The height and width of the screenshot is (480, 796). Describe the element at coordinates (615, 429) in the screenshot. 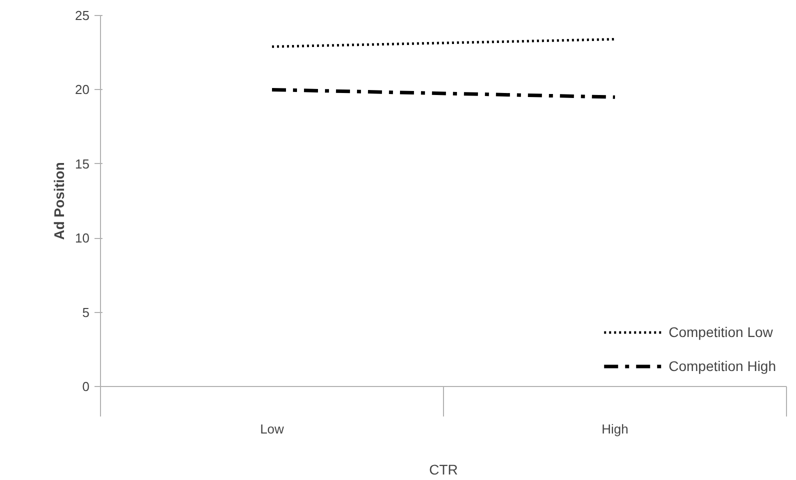

I see `x-tick-label: High` at that location.